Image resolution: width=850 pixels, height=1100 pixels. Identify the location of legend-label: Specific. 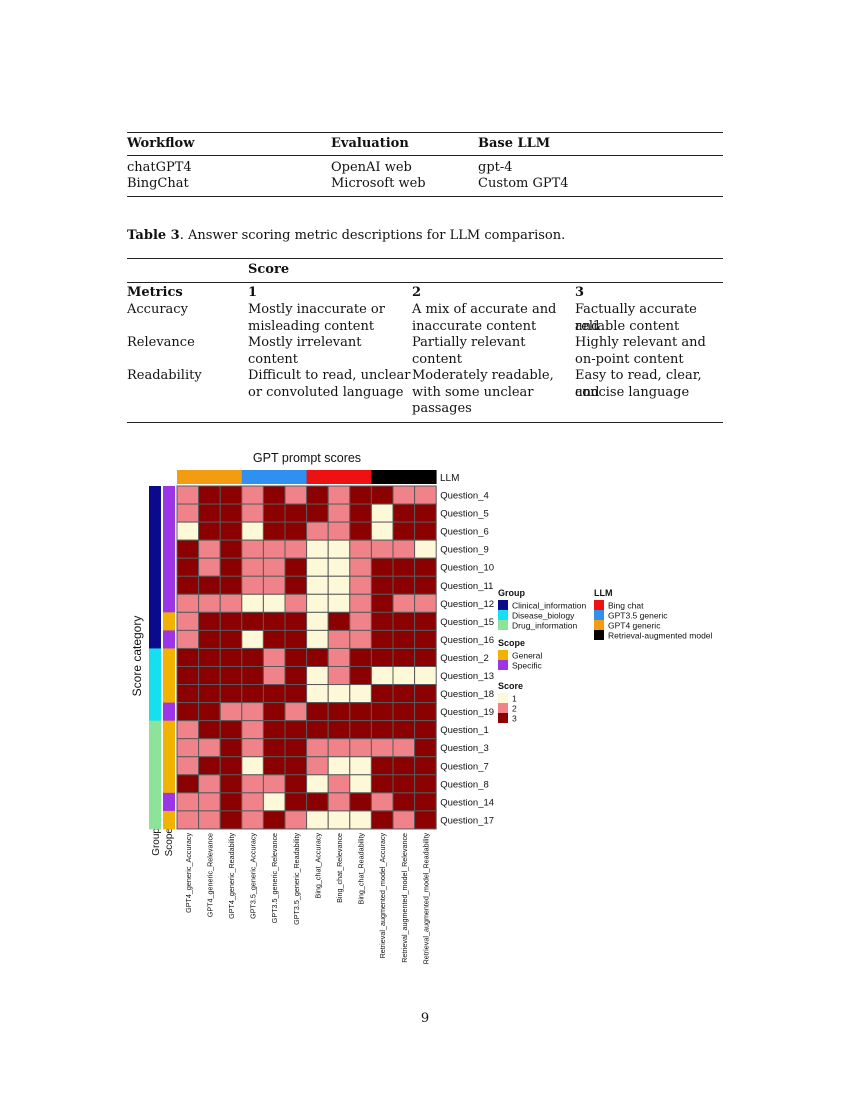
(527, 666).